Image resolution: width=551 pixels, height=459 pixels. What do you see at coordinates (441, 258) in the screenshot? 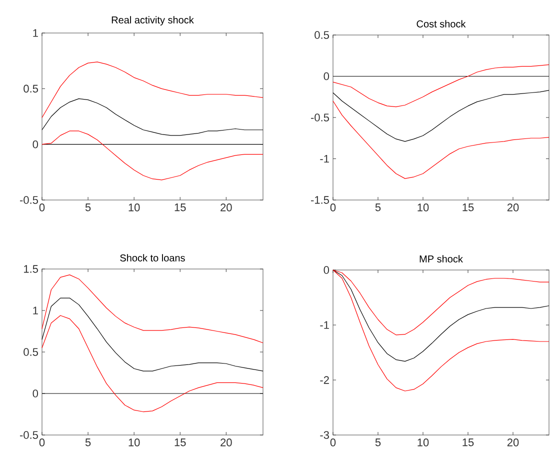
I see `chart-title: MP shock` at bounding box center [441, 258].